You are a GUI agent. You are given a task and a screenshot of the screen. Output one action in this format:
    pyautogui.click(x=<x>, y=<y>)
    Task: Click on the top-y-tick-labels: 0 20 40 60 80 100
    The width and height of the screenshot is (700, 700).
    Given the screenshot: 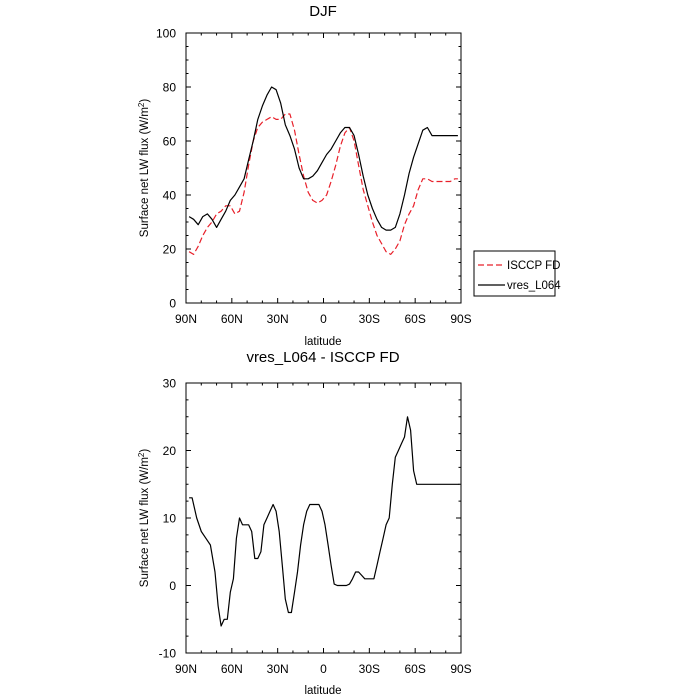 What is the action you would take?
    pyautogui.click(x=166, y=169)
    